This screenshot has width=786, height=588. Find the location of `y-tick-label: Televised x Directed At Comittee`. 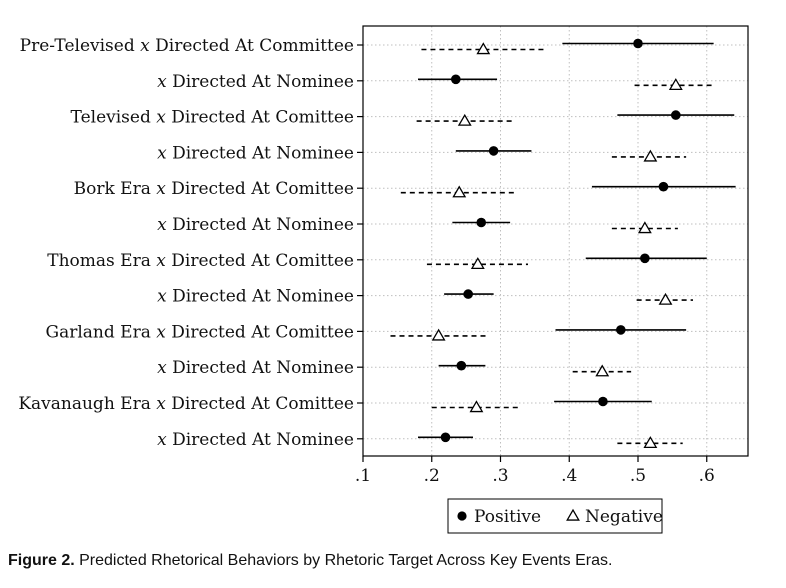

y-tick-label: Televised x Directed At Comittee is located at coordinates (212, 118).